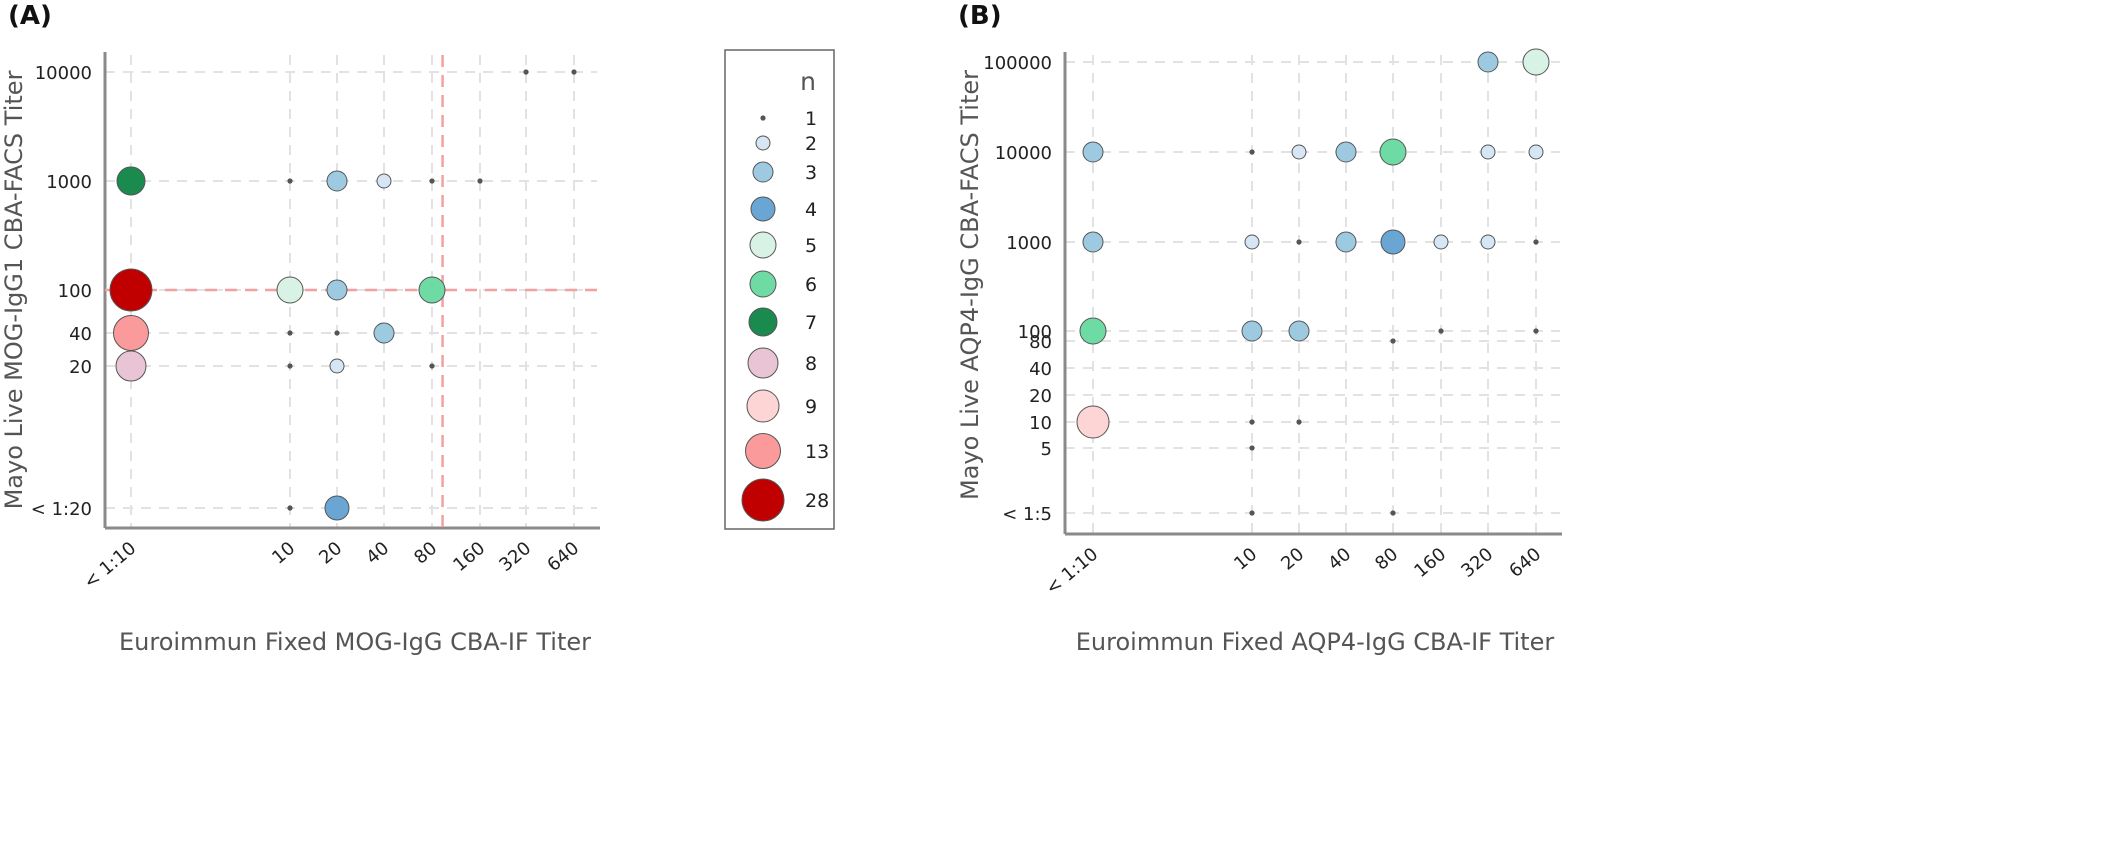 This screenshot has width=2128, height=857. Describe the element at coordinates (817, 501) in the screenshot. I see `legend-label-28: 28` at that location.